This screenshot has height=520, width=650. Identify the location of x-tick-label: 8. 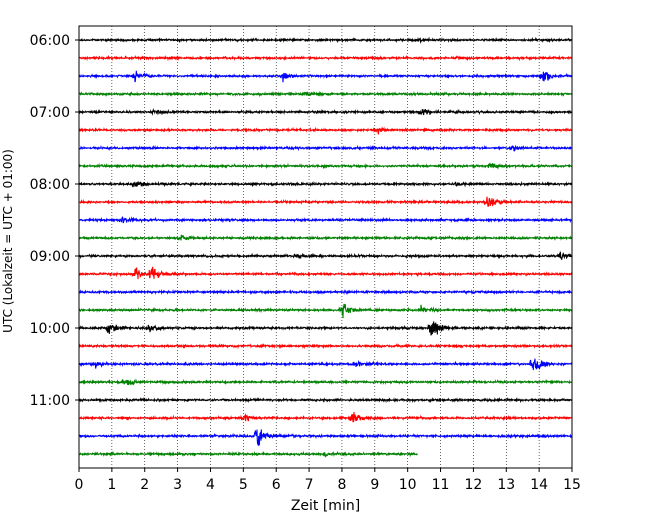
(341, 485).